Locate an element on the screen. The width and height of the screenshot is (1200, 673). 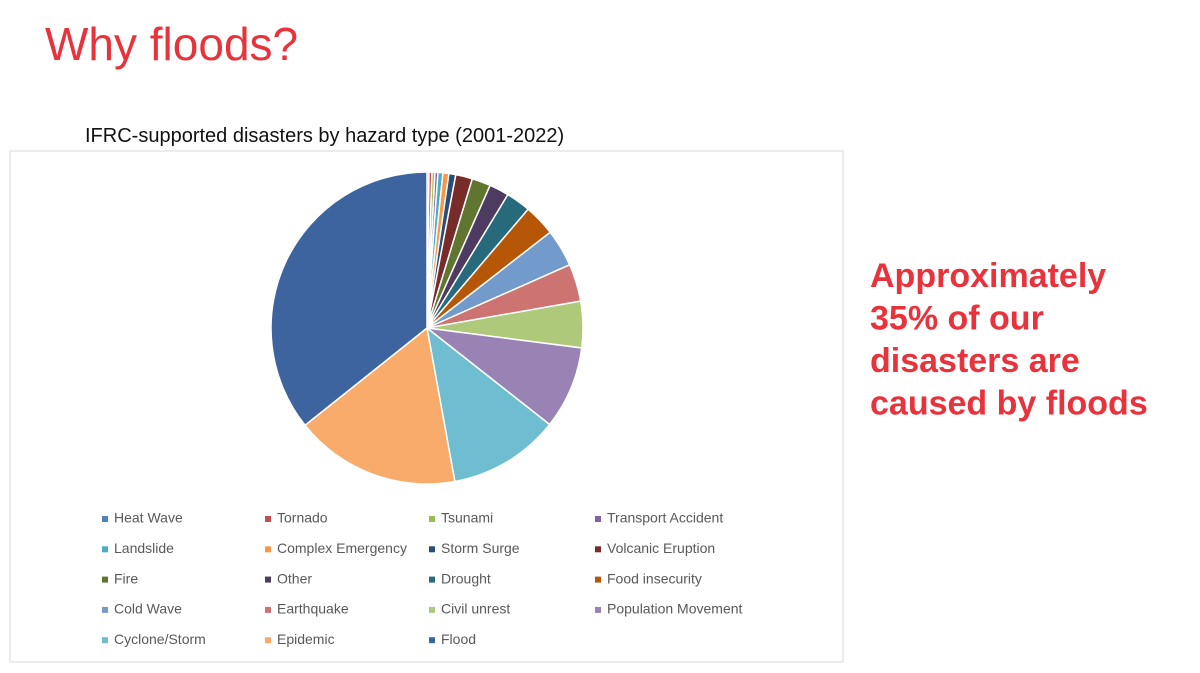
legend-label: Drought is located at coordinates (466, 578).